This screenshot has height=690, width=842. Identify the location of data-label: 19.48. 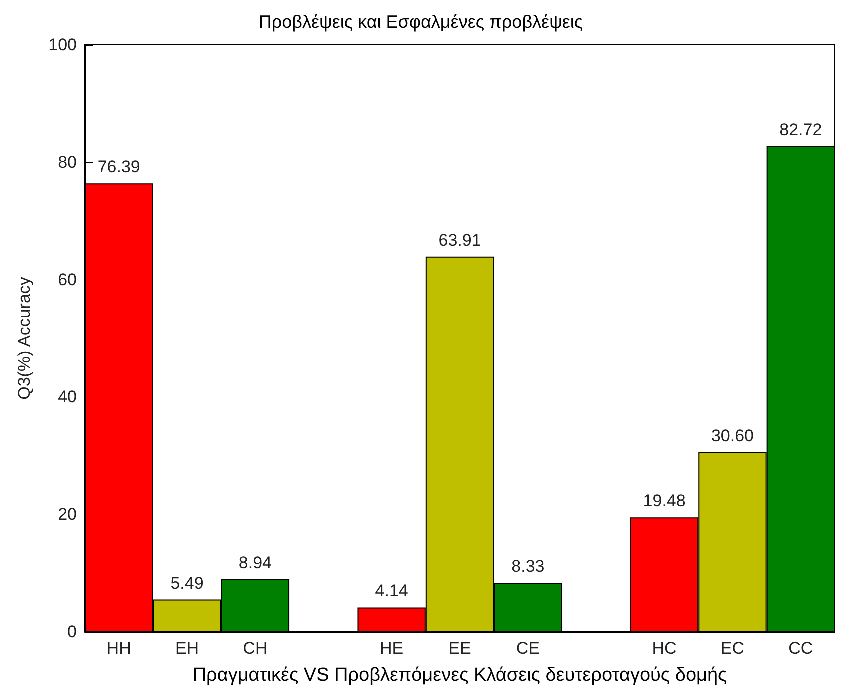
(664, 501).